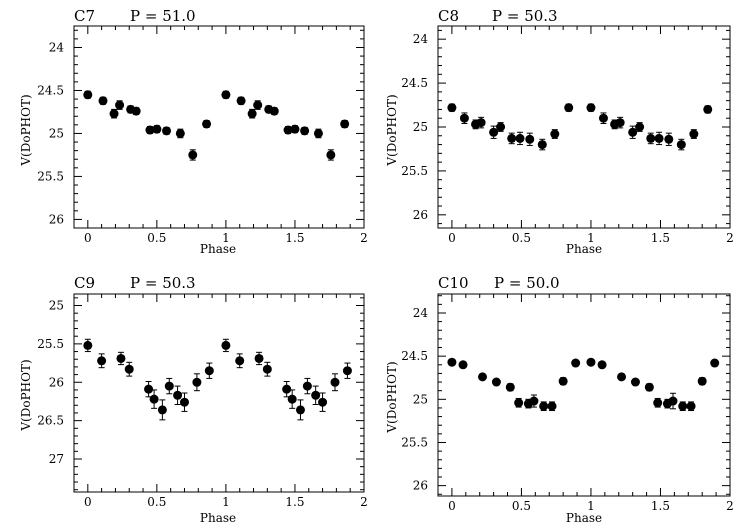 Image resolution: width=740 pixels, height=530 pixels. Describe the element at coordinates (364, 238) in the screenshot. I see `x-tick-label: 2` at that location.